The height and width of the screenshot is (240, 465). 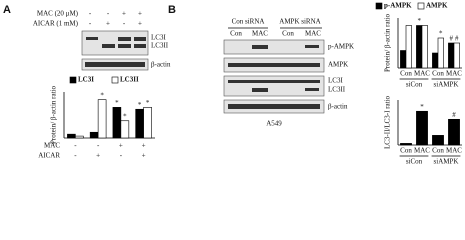 I want to click on panel-label: A, so click(x=7, y=10).